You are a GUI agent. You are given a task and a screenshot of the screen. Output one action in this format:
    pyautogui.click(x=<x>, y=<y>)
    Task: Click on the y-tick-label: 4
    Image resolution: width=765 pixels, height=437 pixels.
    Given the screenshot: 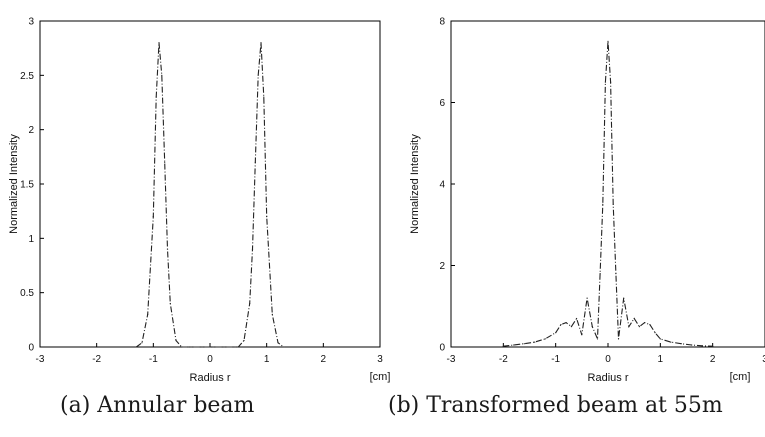 What is the action you would take?
    pyautogui.click(x=442, y=185)
    